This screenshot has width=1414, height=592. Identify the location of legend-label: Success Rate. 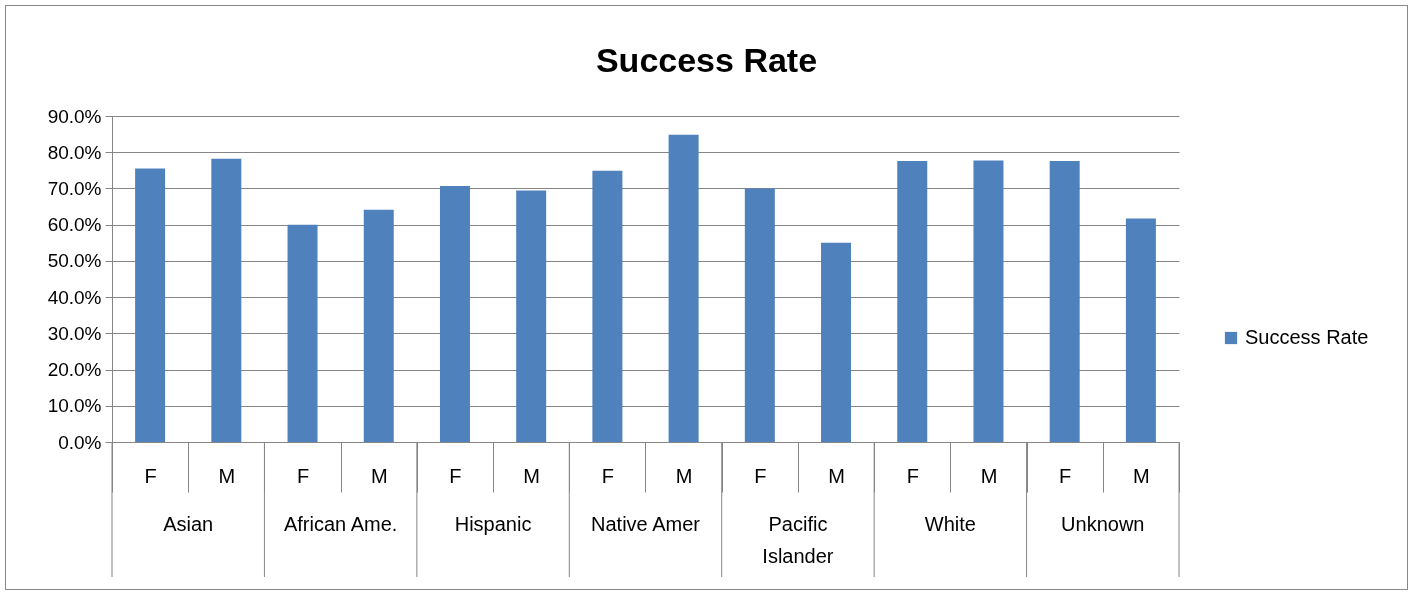
(1307, 337).